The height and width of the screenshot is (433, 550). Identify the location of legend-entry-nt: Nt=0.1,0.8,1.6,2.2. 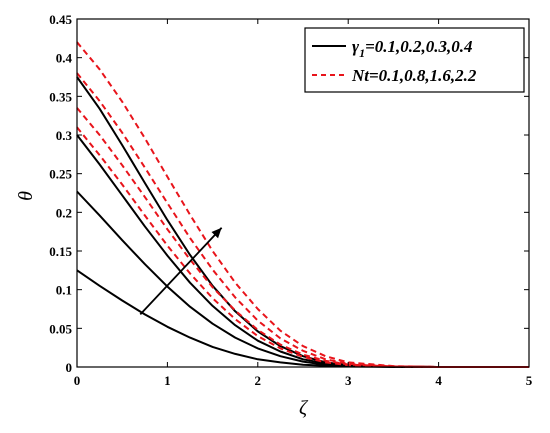
(414, 75).